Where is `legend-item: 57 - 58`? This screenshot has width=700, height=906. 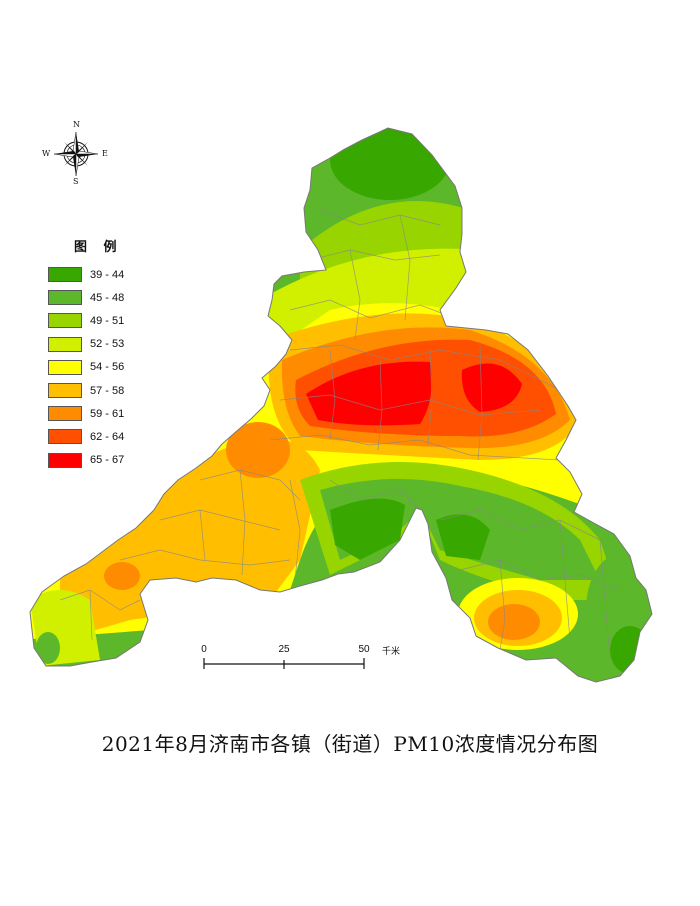 legend-item: 57 - 58 is located at coordinates (108, 390).